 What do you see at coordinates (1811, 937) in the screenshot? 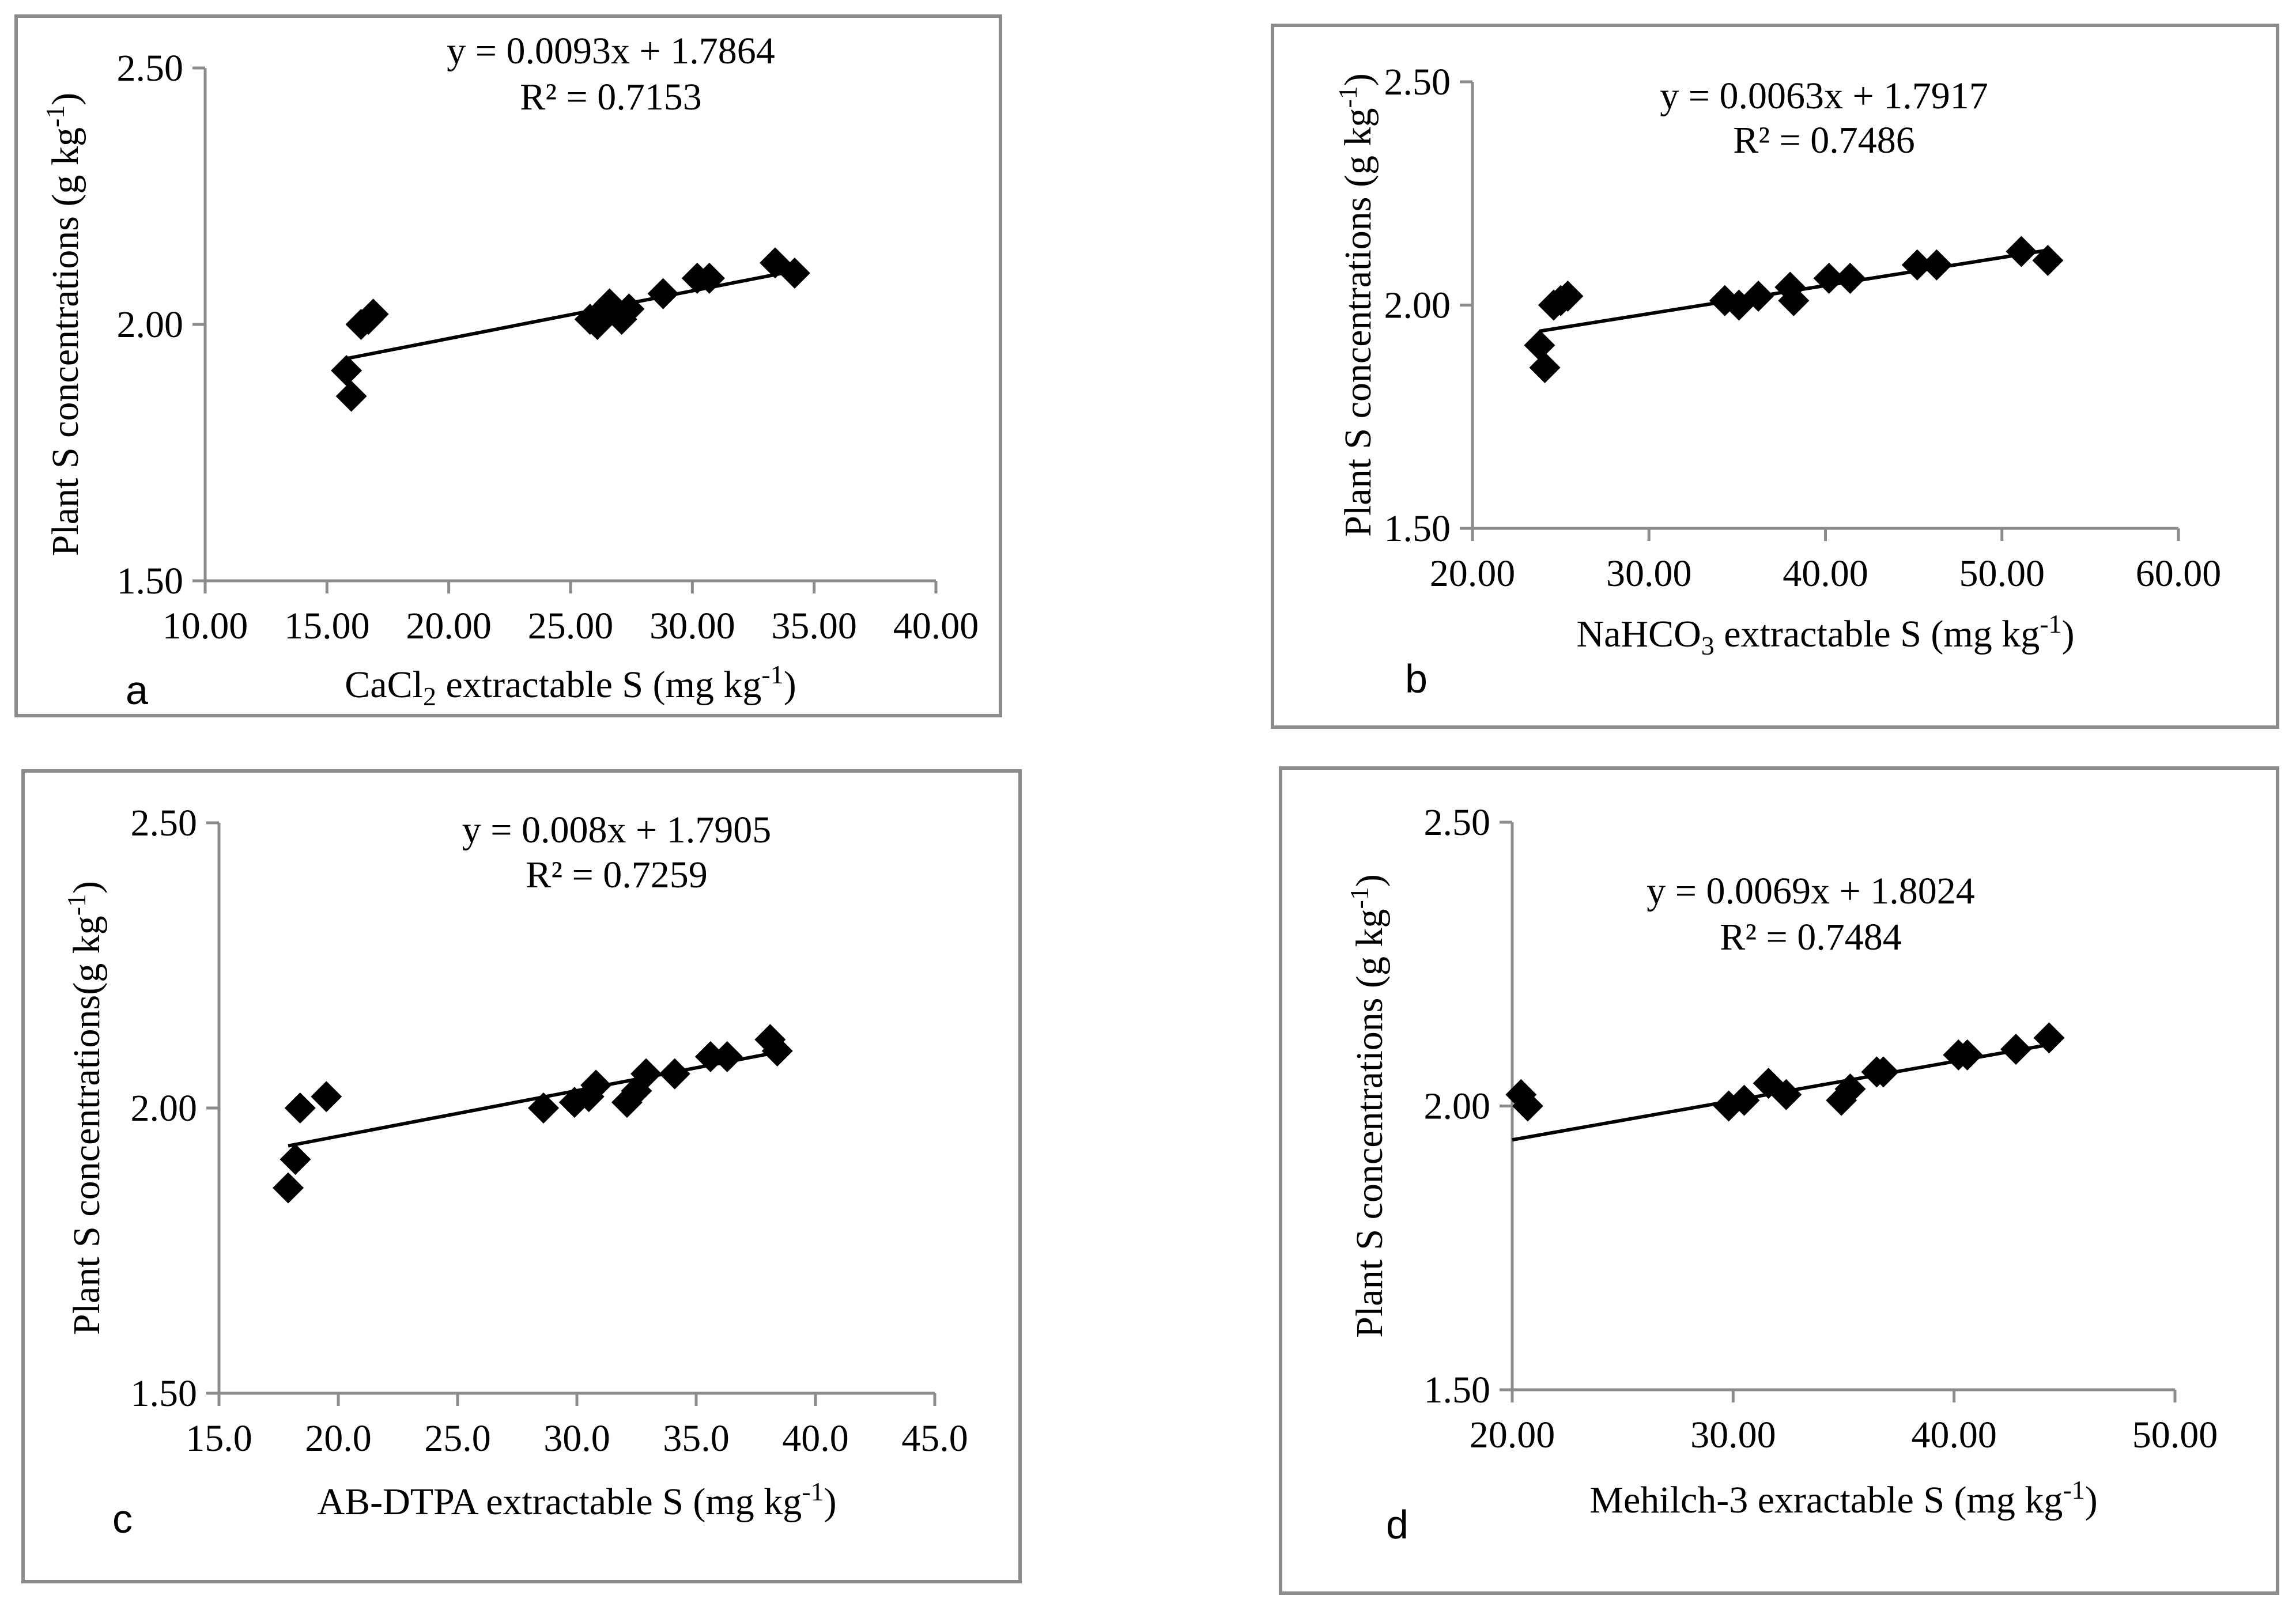
I see `r-squared-label: R² = 0.7484` at bounding box center [1811, 937].